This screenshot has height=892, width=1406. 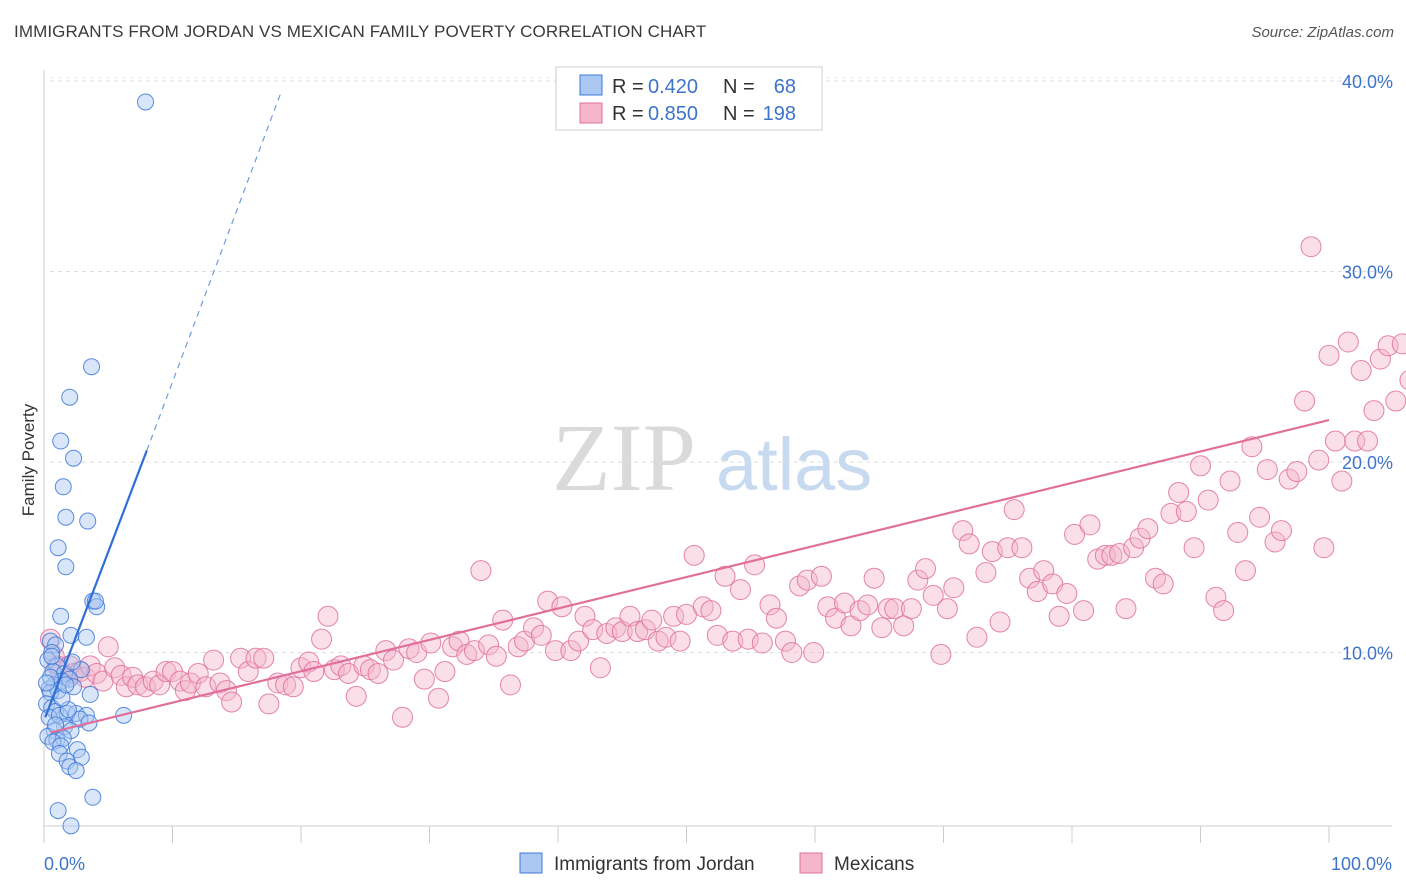 What do you see at coordinates (654, 864) in the screenshot?
I see `bottom-legend-label-jordan: Immigrants from Jordan` at bounding box center [654, 864].